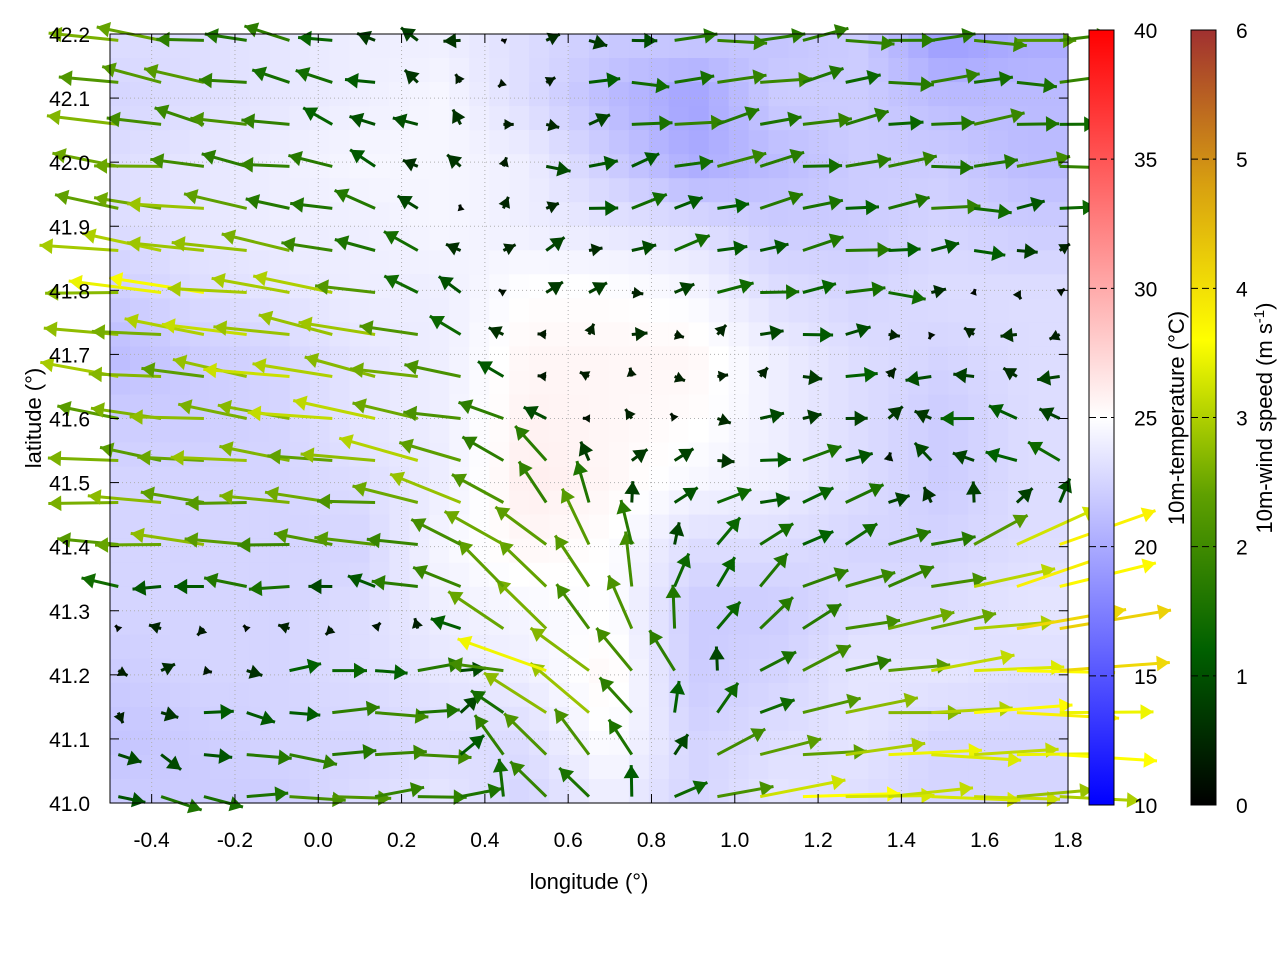 This screenshot has width=1280, height=960. I want to click on y-tick-label: 42.0, so click(69, 163).